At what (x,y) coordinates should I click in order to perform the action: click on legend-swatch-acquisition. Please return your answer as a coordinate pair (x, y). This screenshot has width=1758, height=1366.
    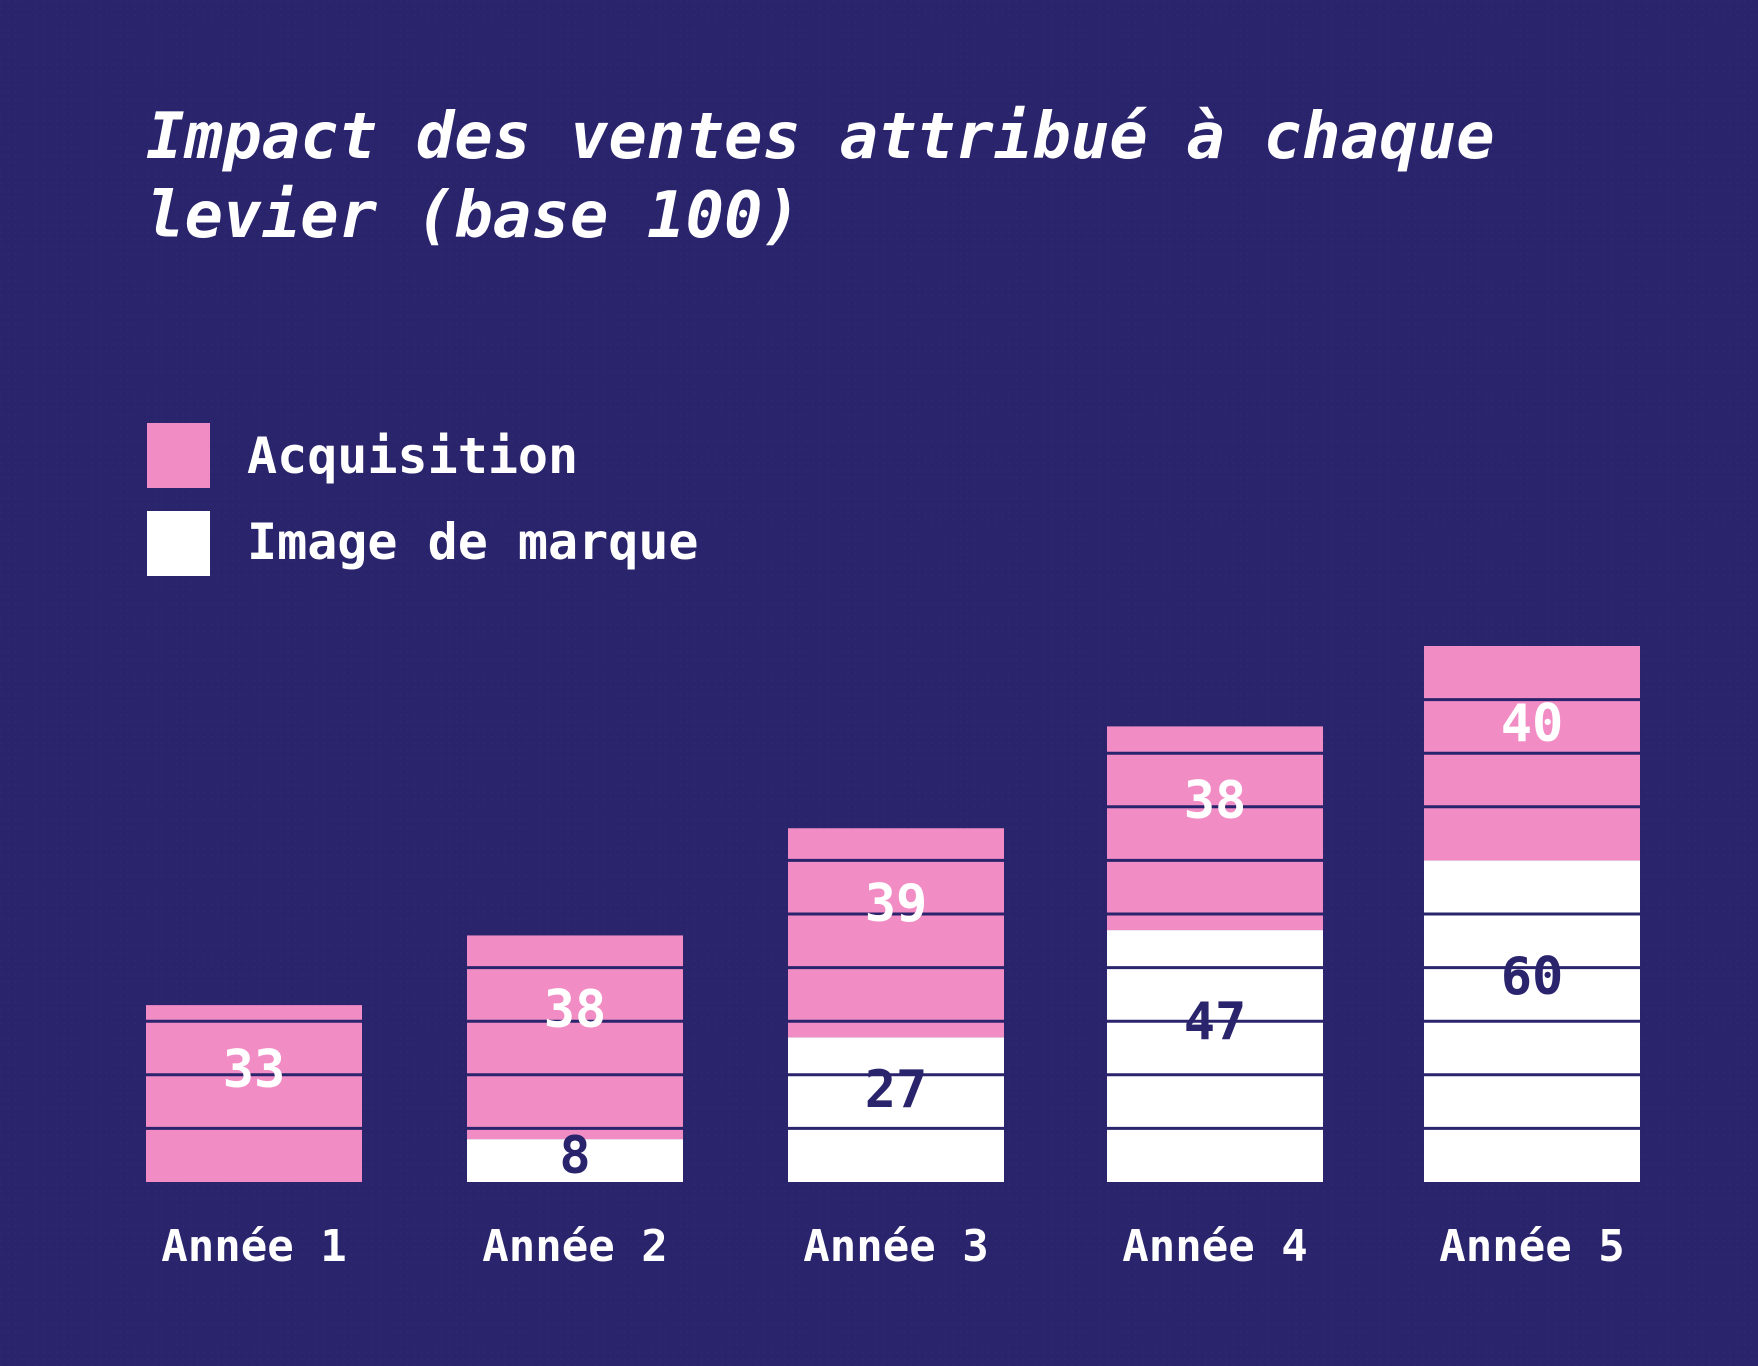
    Looking at the image, I should click on (178, 455).